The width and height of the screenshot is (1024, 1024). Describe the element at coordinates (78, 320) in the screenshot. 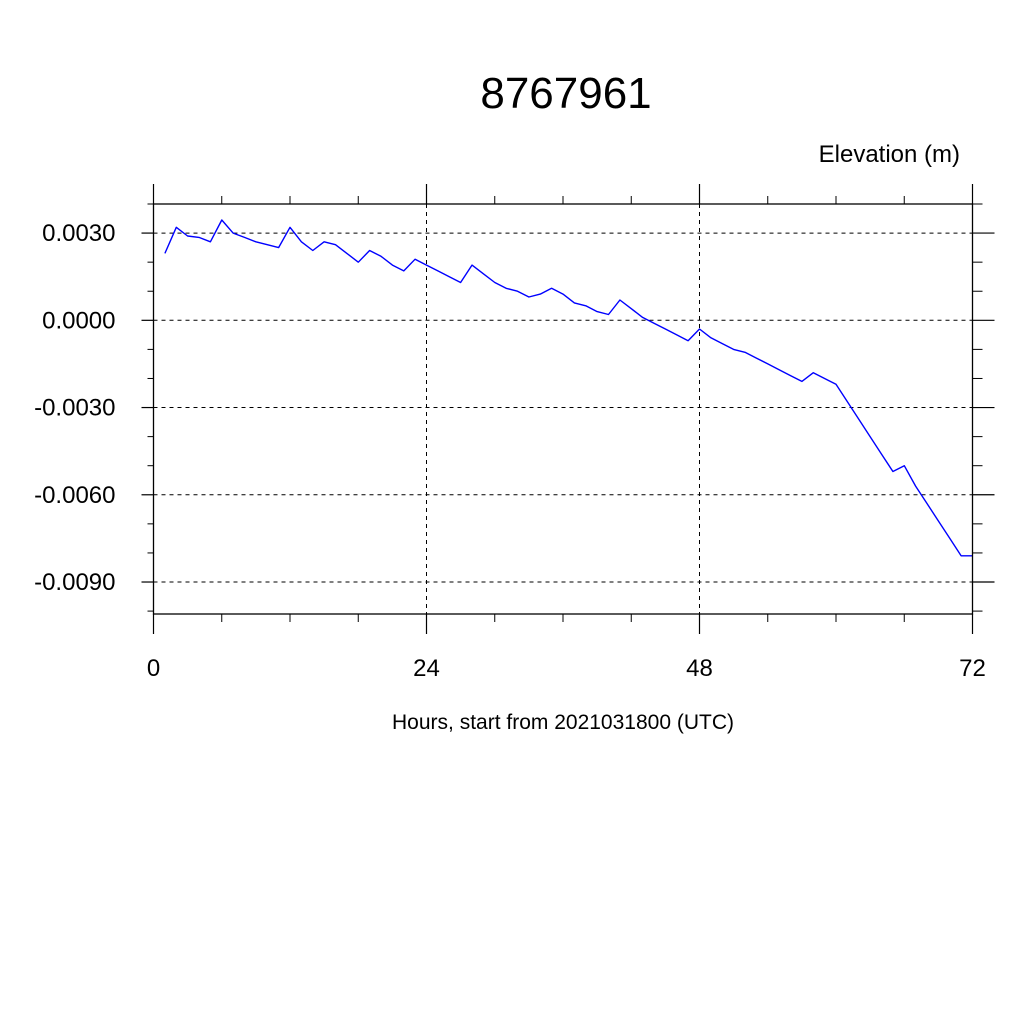

I see `y-tick-label: 0.0000` at that location.